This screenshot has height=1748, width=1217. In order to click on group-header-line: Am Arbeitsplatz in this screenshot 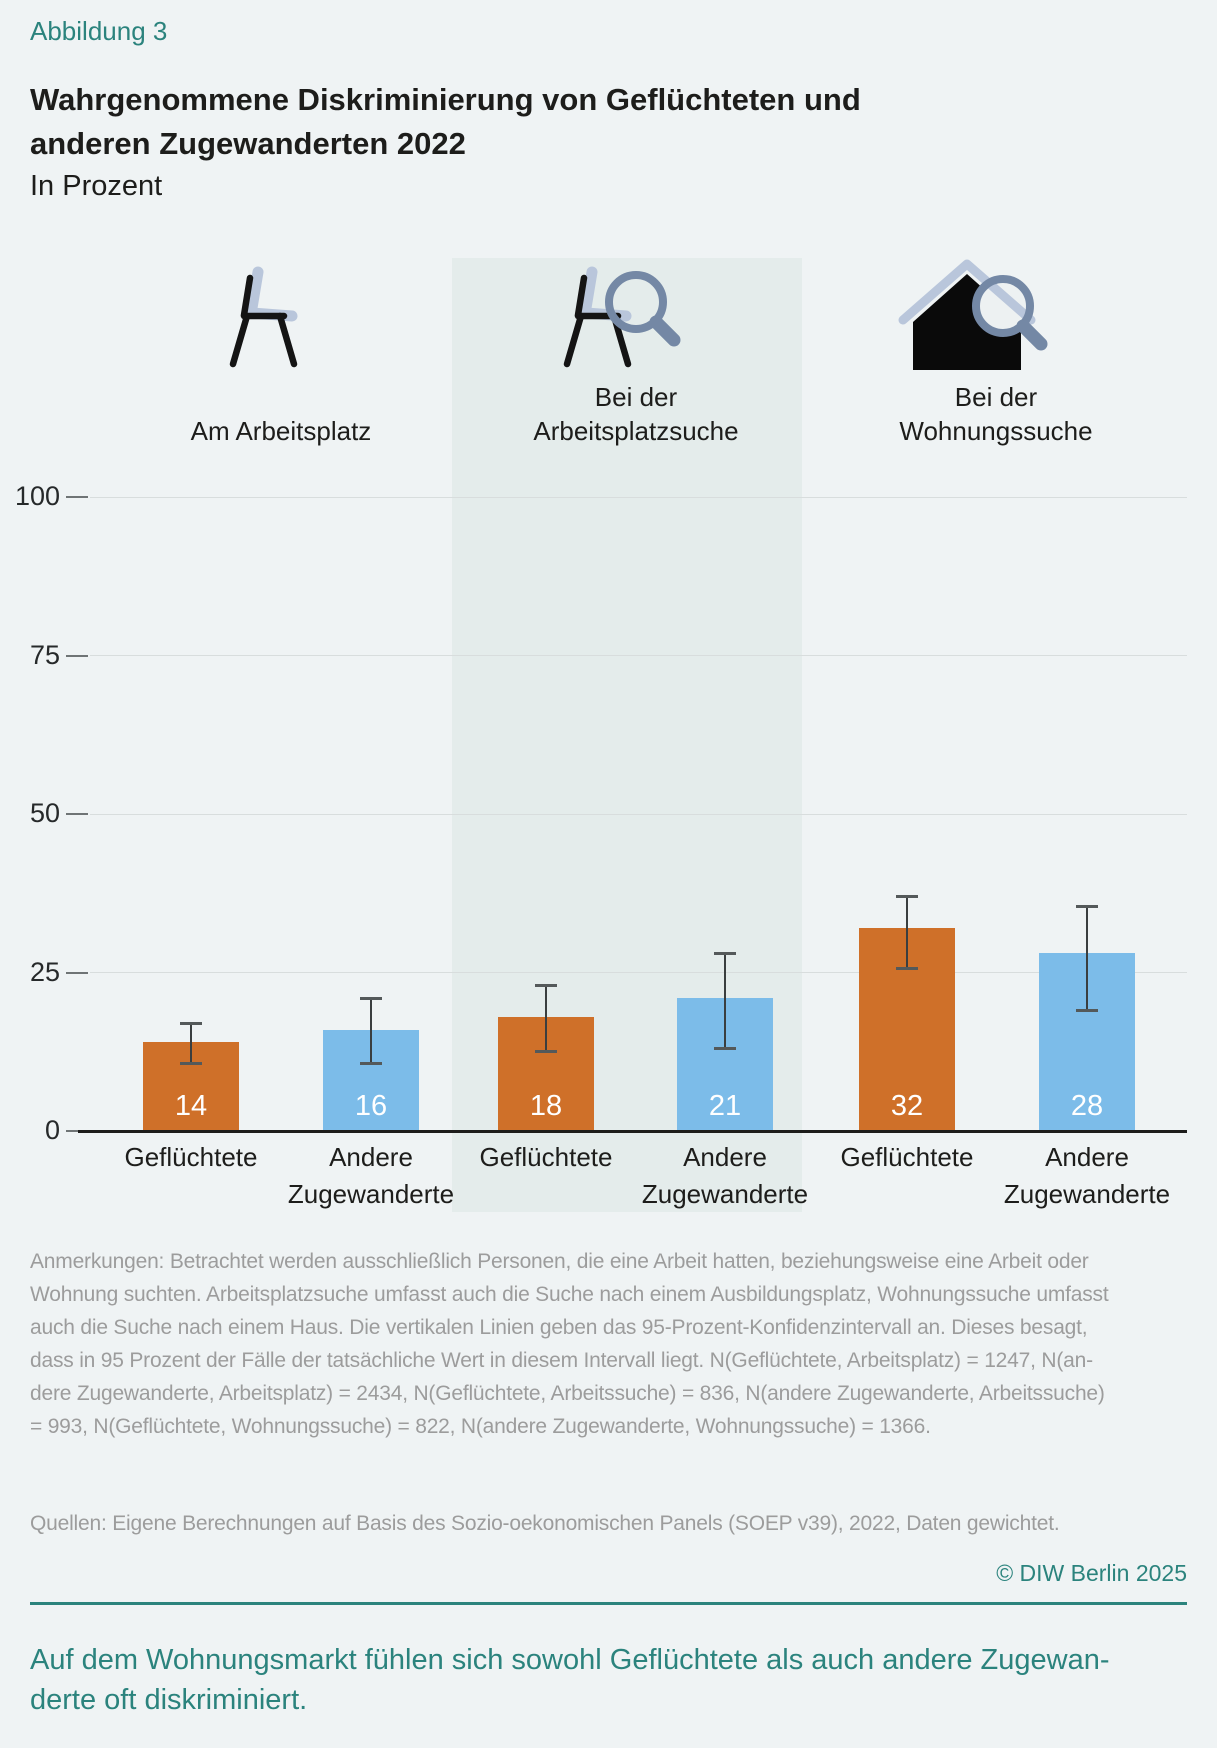, I will do `click(281, 431)`.